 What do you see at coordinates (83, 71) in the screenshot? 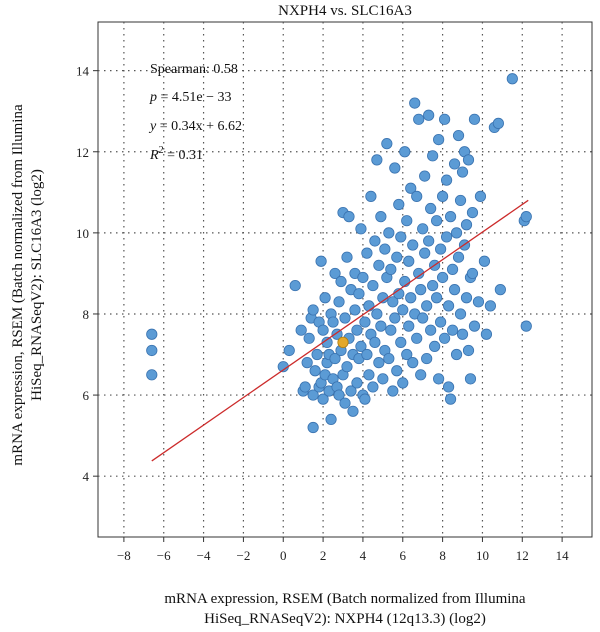
I see `y-tick-label: 14` at bounding box center [83, 71].